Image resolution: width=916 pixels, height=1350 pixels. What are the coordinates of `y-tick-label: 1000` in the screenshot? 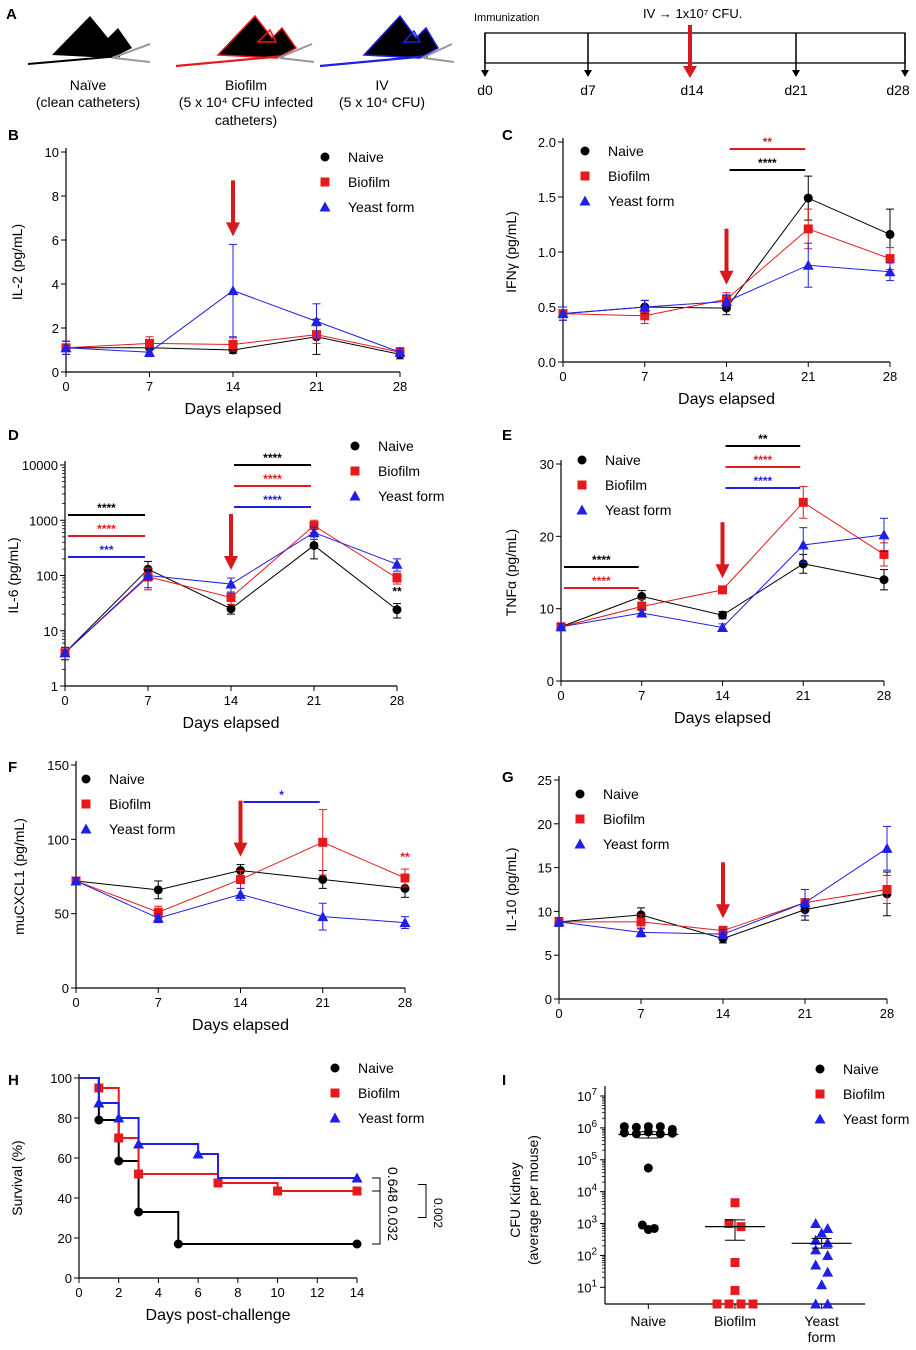 It's located at (43, 520).